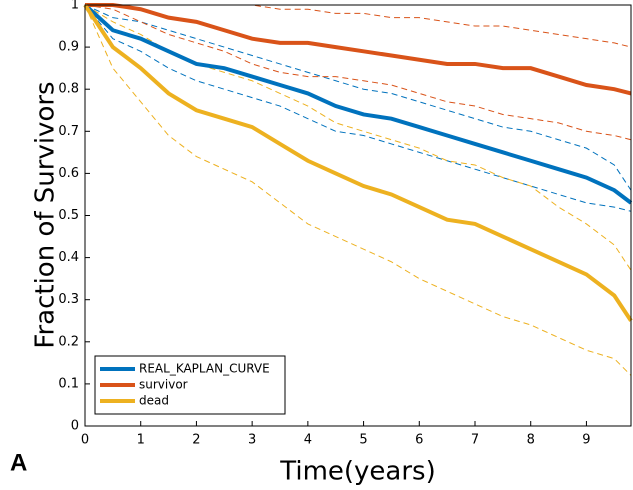  I want to click on y-tick-label: 0.8, so click(68, 89).